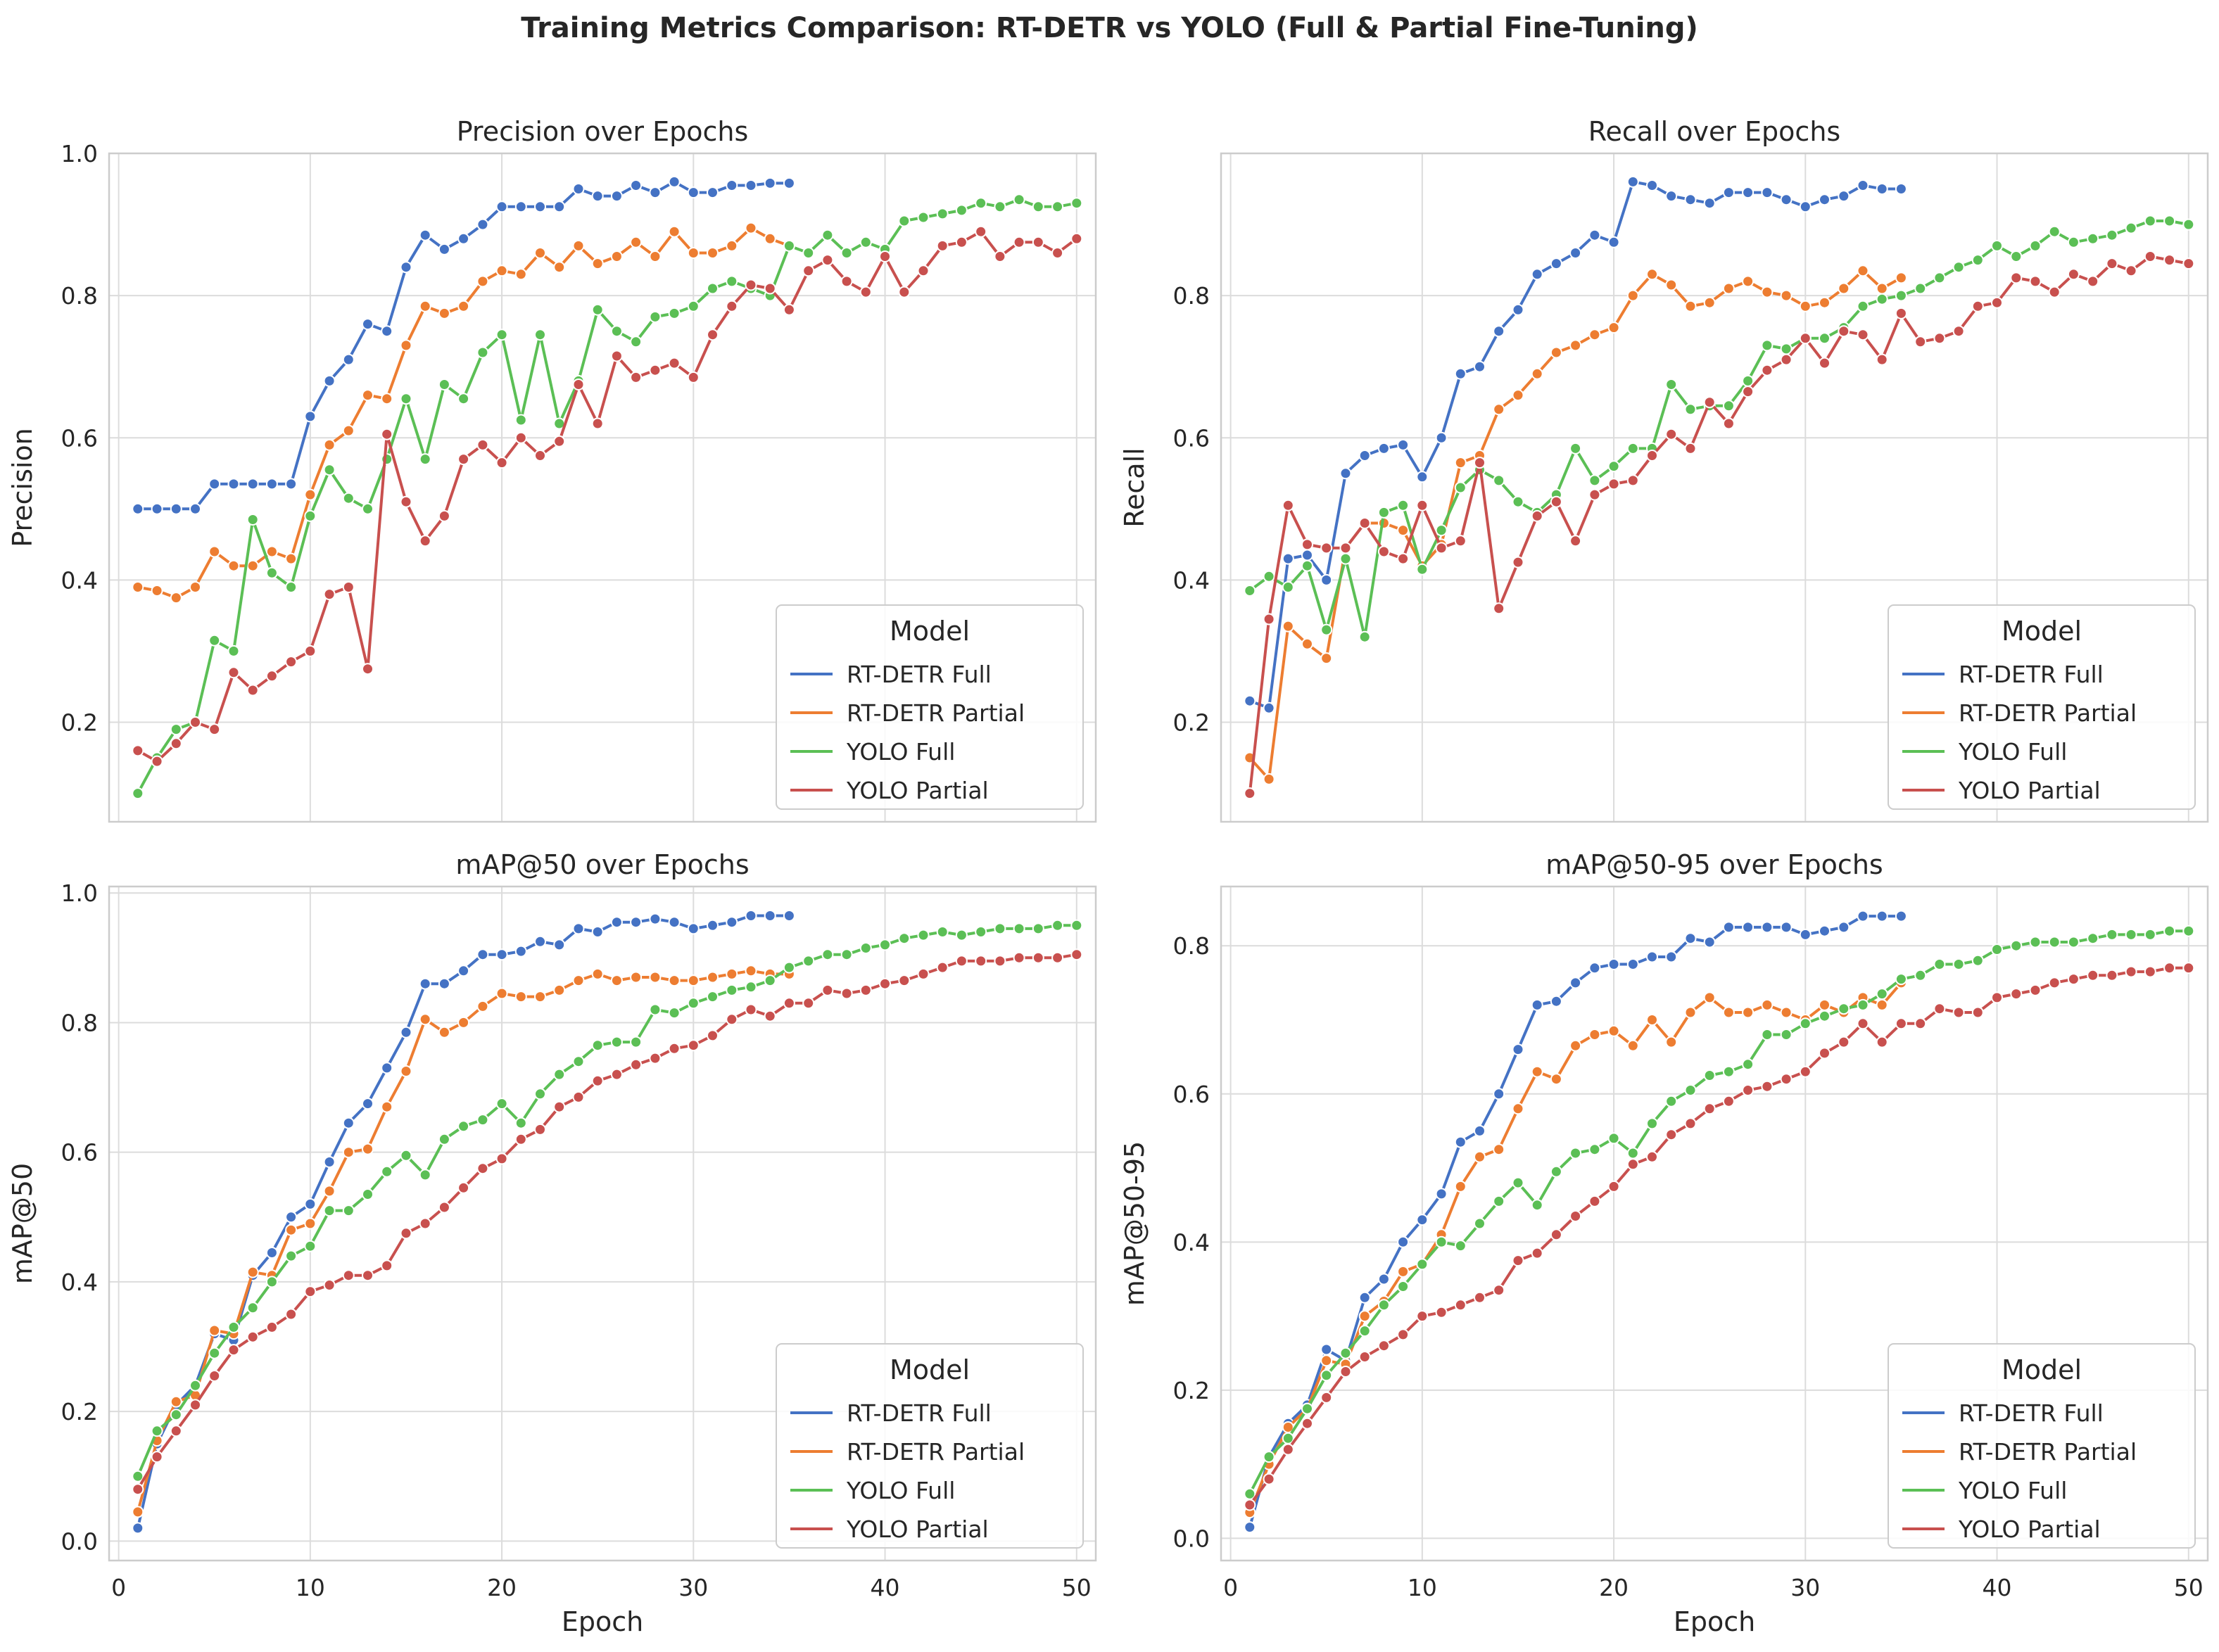 The image size is (2219, 1652). What do you see at coordinates (1714, 864) in the screenshot?
I see `subplot-title: mAP@50-95 over Epochs` at bounding box center [1714, 864].